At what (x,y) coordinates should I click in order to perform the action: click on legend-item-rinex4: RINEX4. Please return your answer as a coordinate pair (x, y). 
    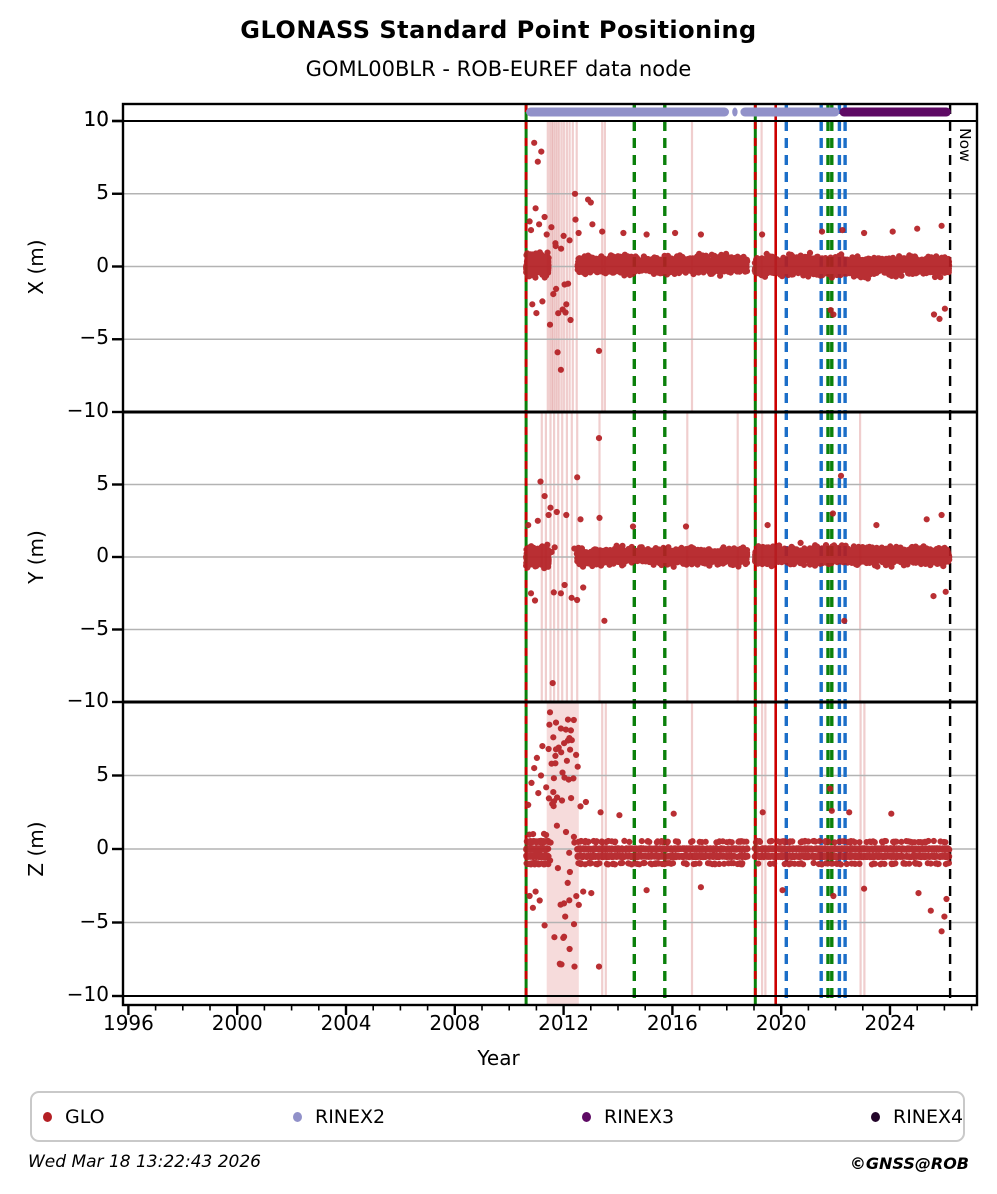
    Looking at the image, I should click on (917, 1116).